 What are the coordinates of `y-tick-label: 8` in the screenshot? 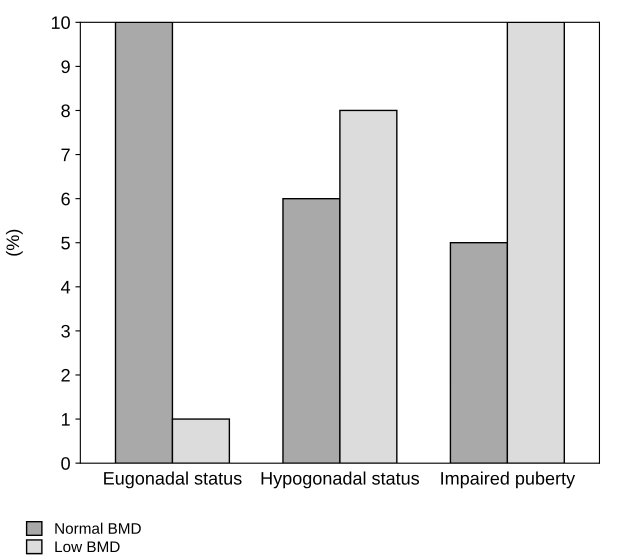 It's located at (65, 111).